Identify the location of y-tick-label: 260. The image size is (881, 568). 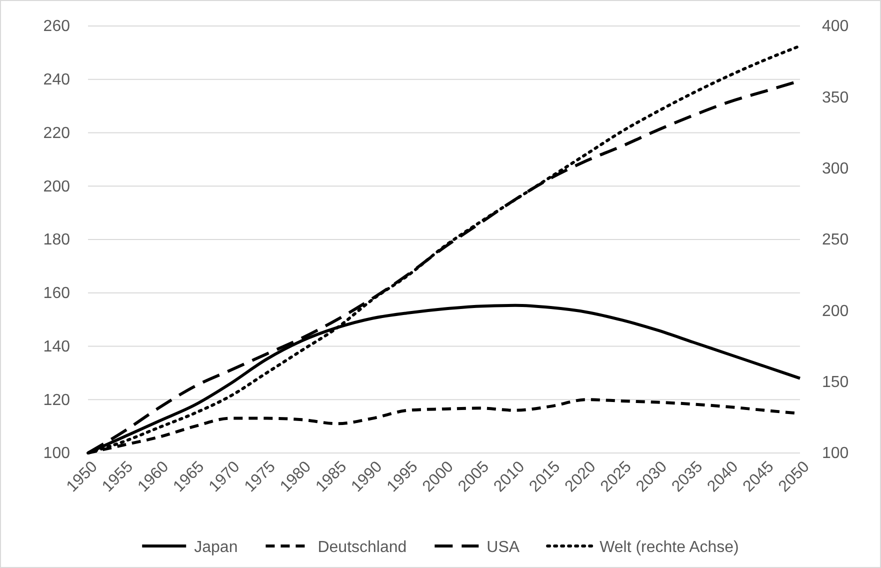
(56, 27).